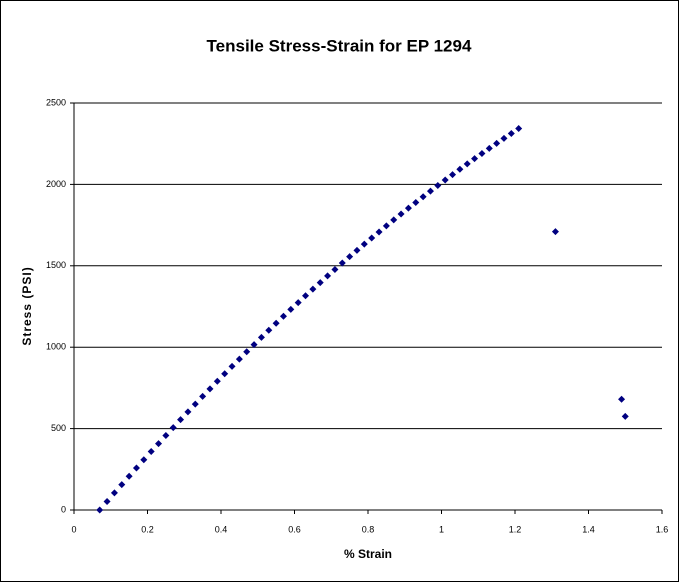 This screenshot has width=679, height=582. I want to click on x-tick-label: 1.4, so click(588, 529).